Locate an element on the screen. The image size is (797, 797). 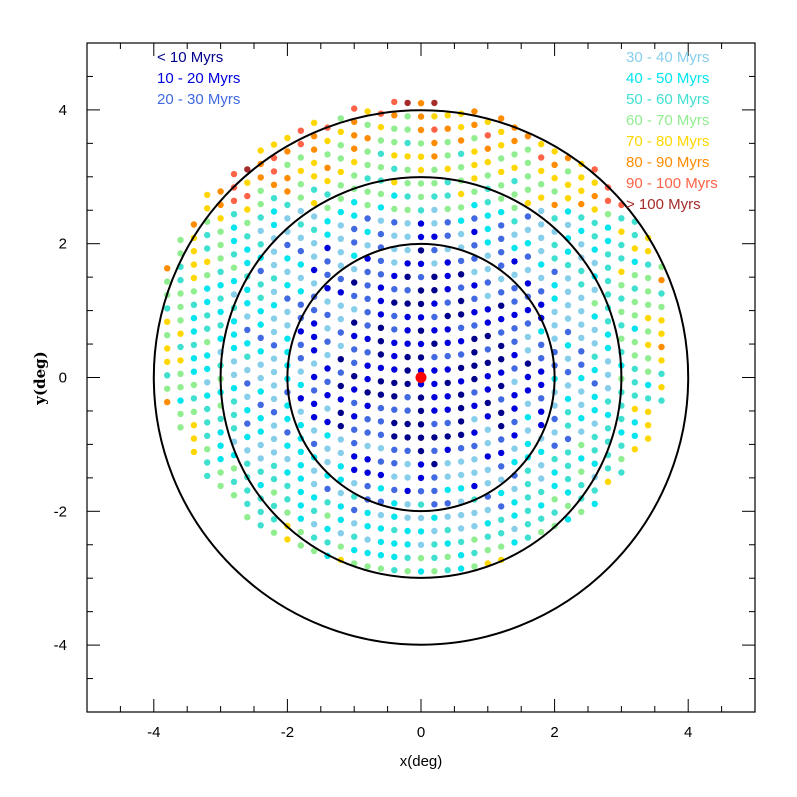
legend-entry: > 100 Myrs is located at coordinates (663, 204).